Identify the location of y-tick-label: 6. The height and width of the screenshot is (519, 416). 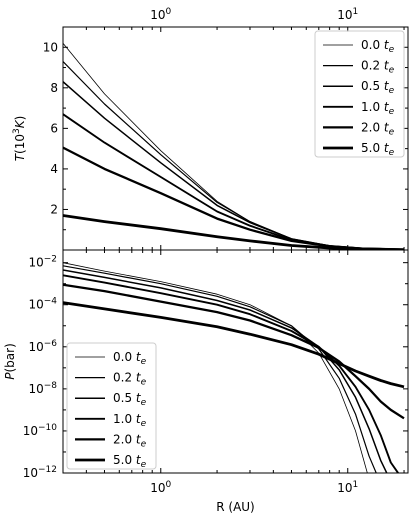
(54, 128).